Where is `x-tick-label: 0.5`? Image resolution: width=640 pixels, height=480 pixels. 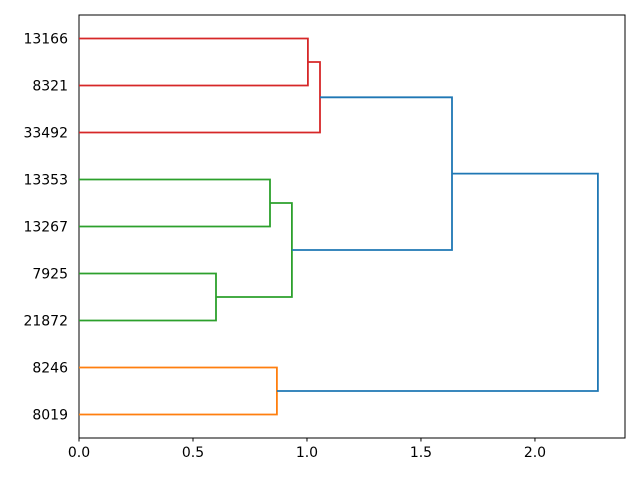
x-tick-label: 0.5 is located at coordinates (193, 453).